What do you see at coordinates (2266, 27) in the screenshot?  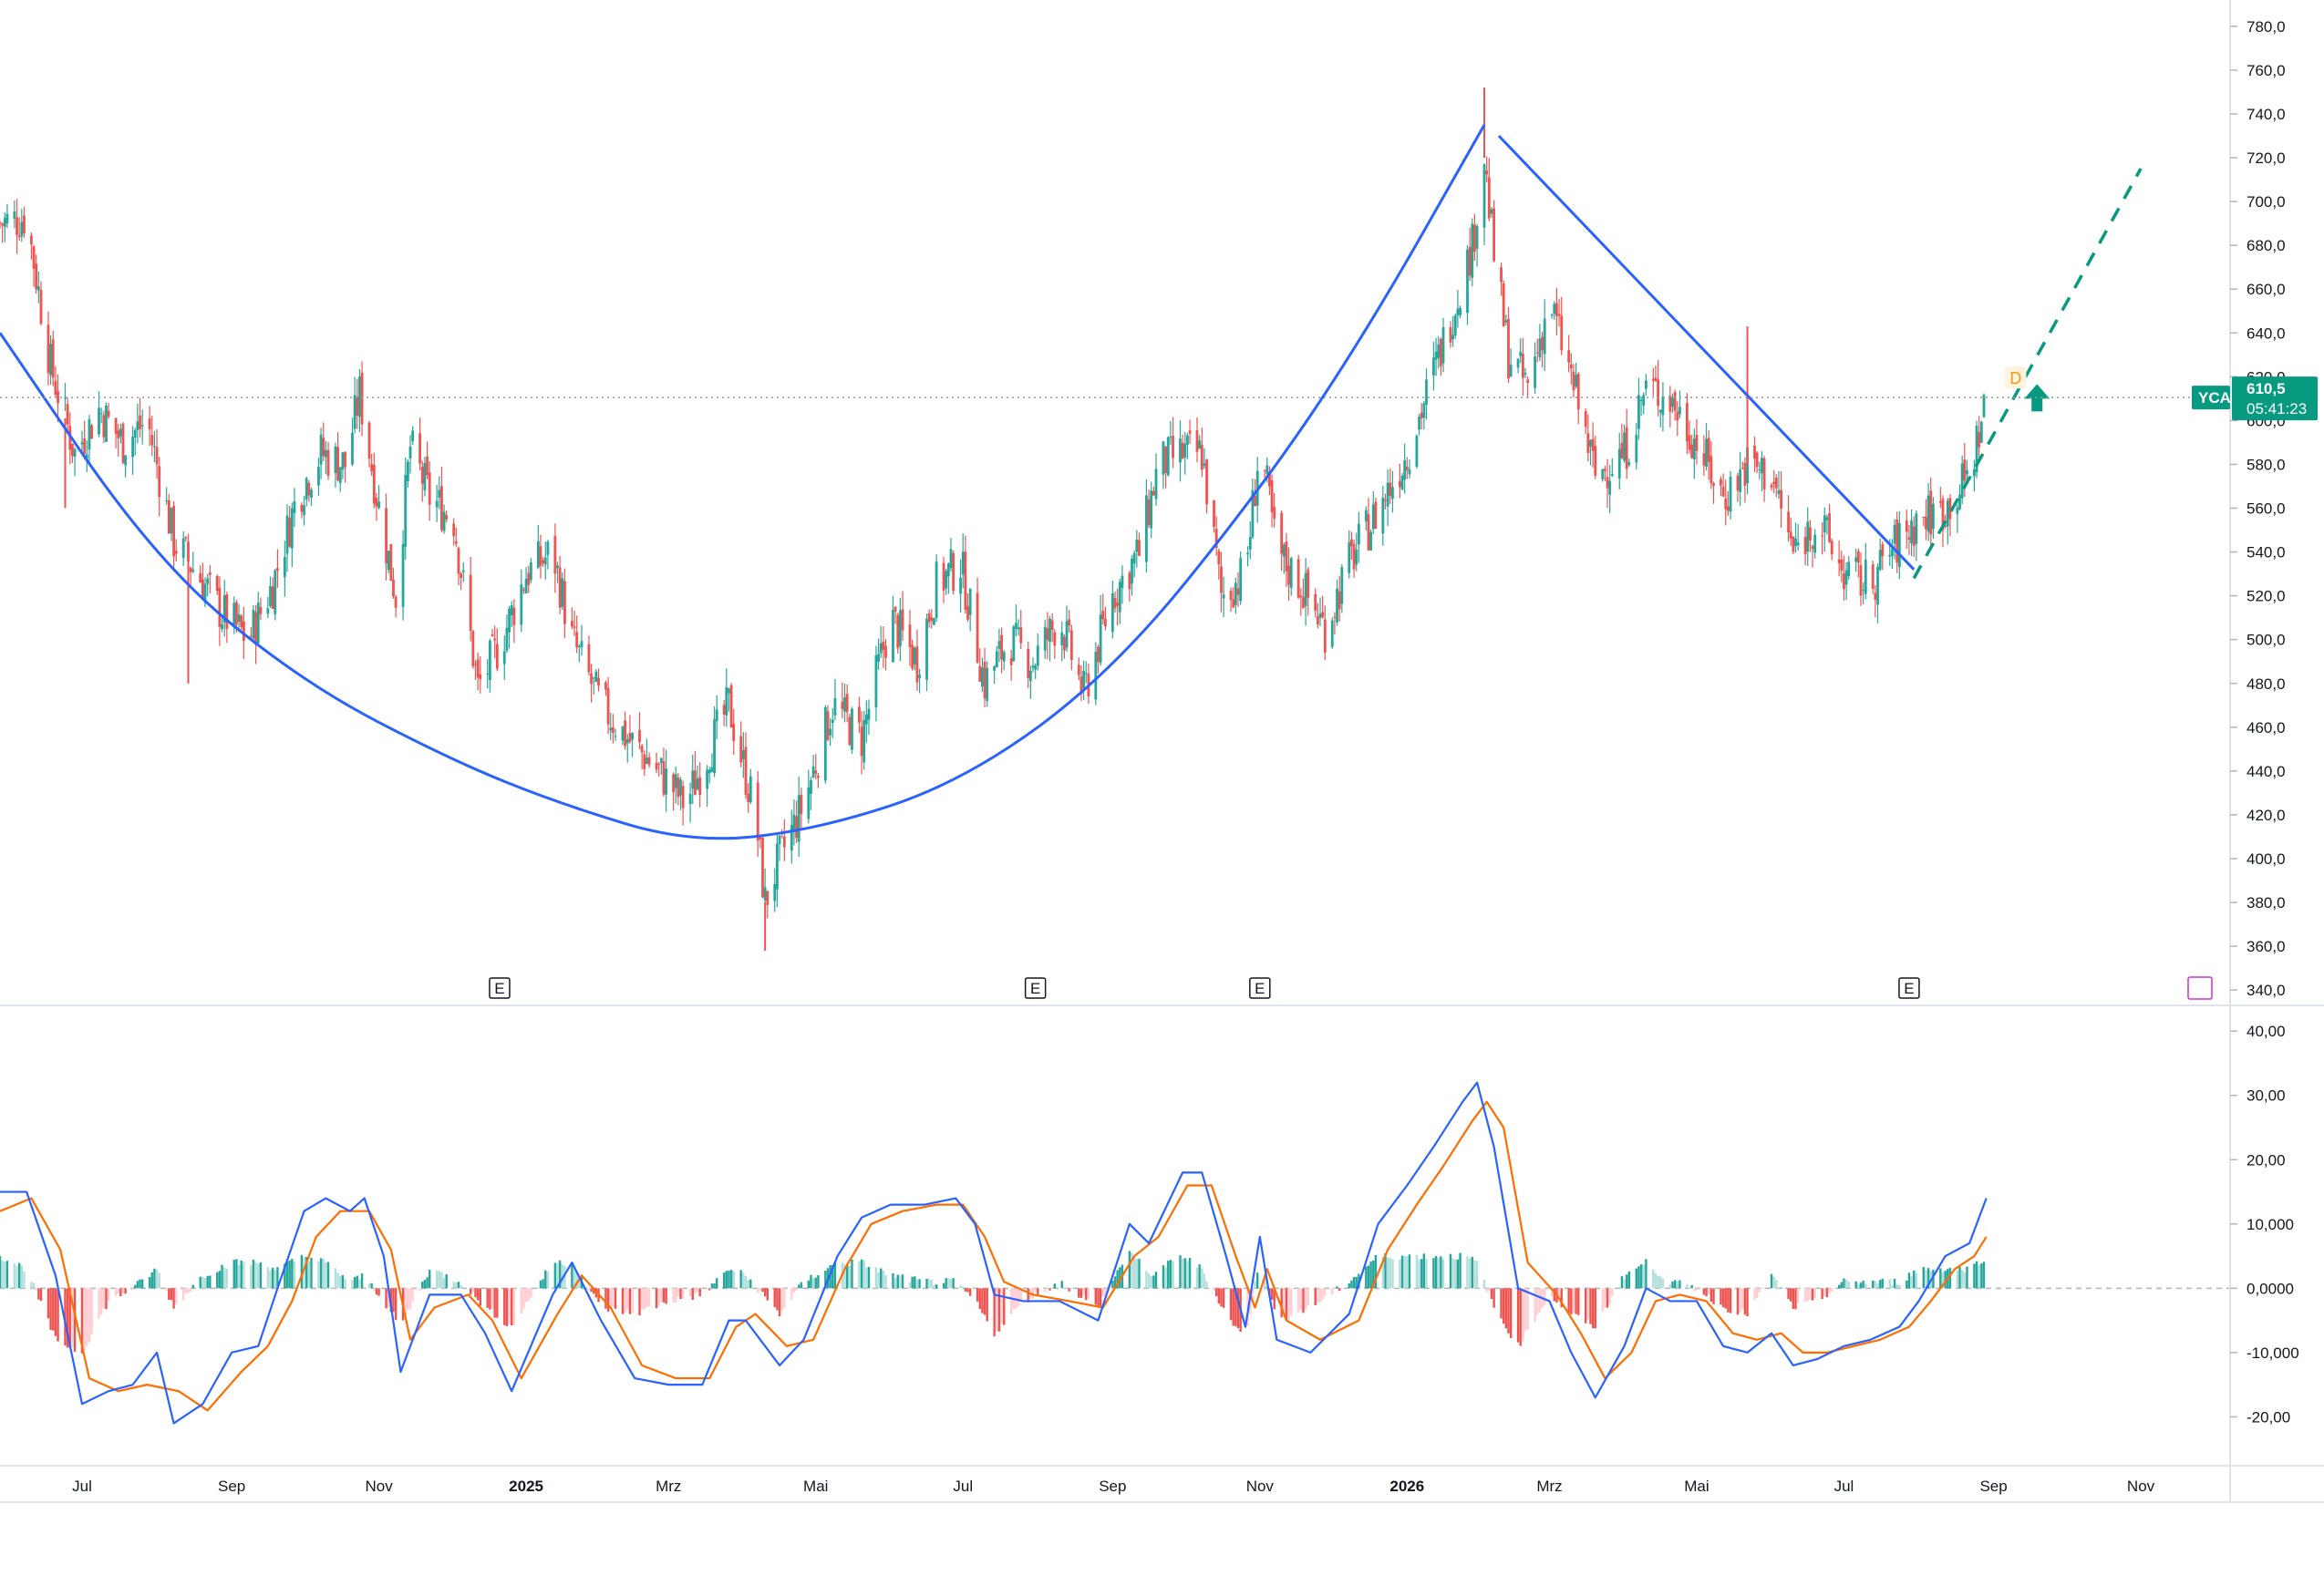 I see `price-tick-label: 780,0` at bounding box center [2266, 27].